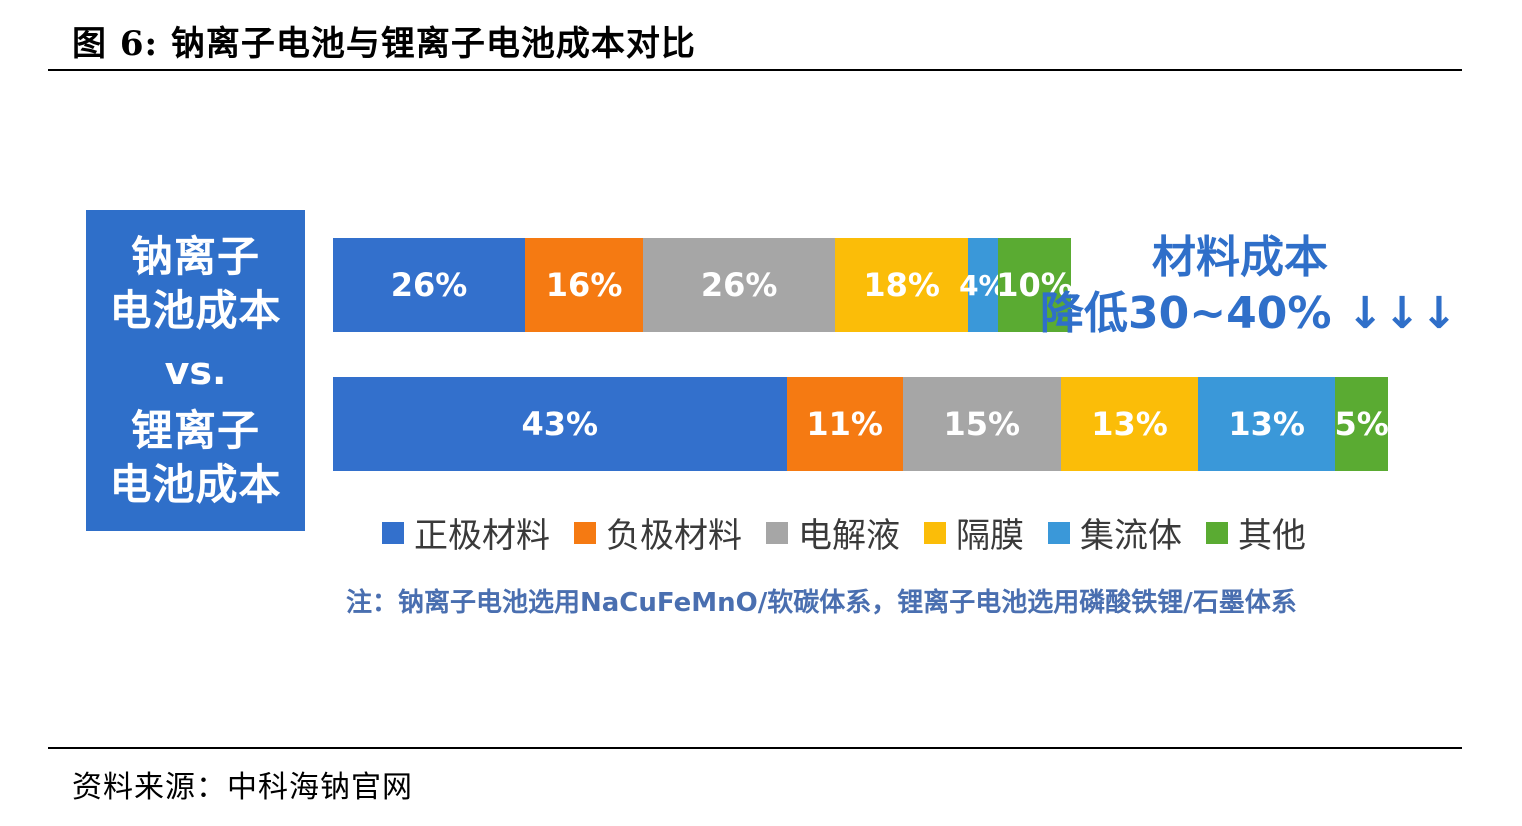 The height and width of the screenshot is (826, 1522). I want to click on lithium-segment-2: 11%, so click(844, 424).